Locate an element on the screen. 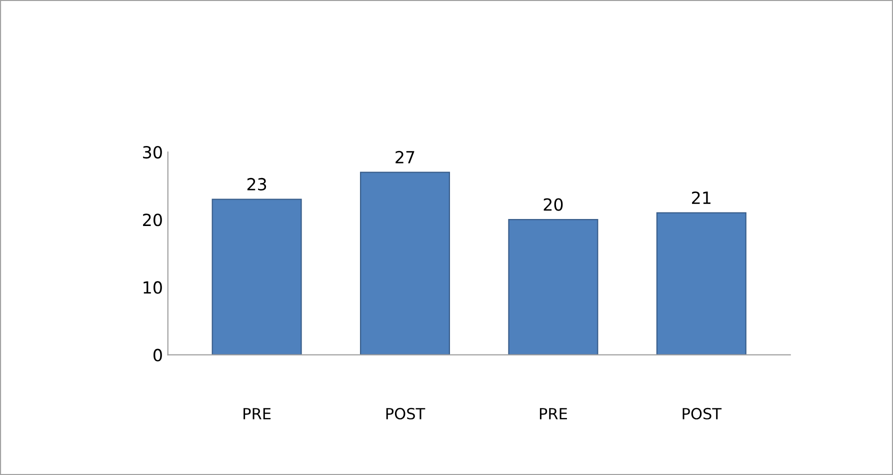 The height and width of the screenshot is (475, 893). data-label: 20 is located at coordinates (553, 204).